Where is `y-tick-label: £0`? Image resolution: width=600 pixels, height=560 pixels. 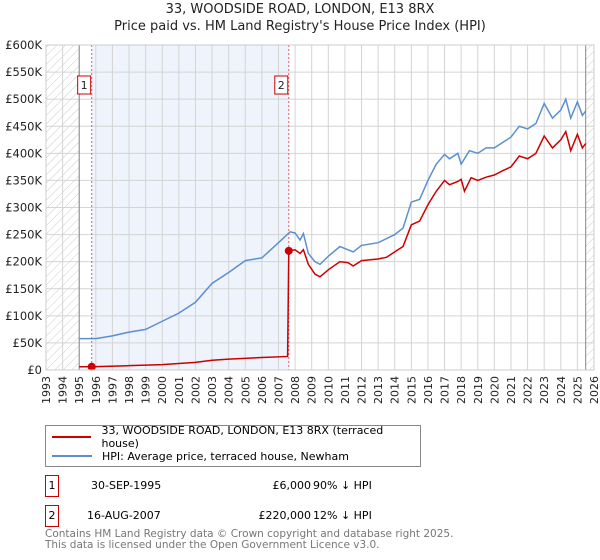
y-tick-label: £0 is located at coordinates (34, 370).